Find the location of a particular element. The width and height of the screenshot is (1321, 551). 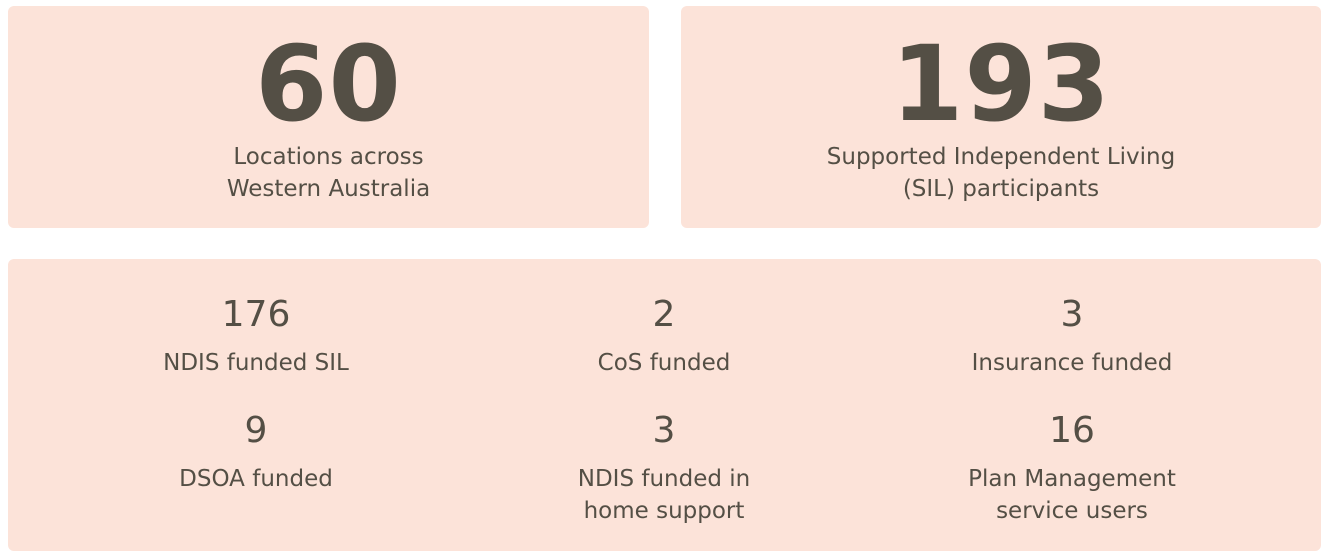

stat-item: 3 Insurance funded is located at coordinates (1072, 337).